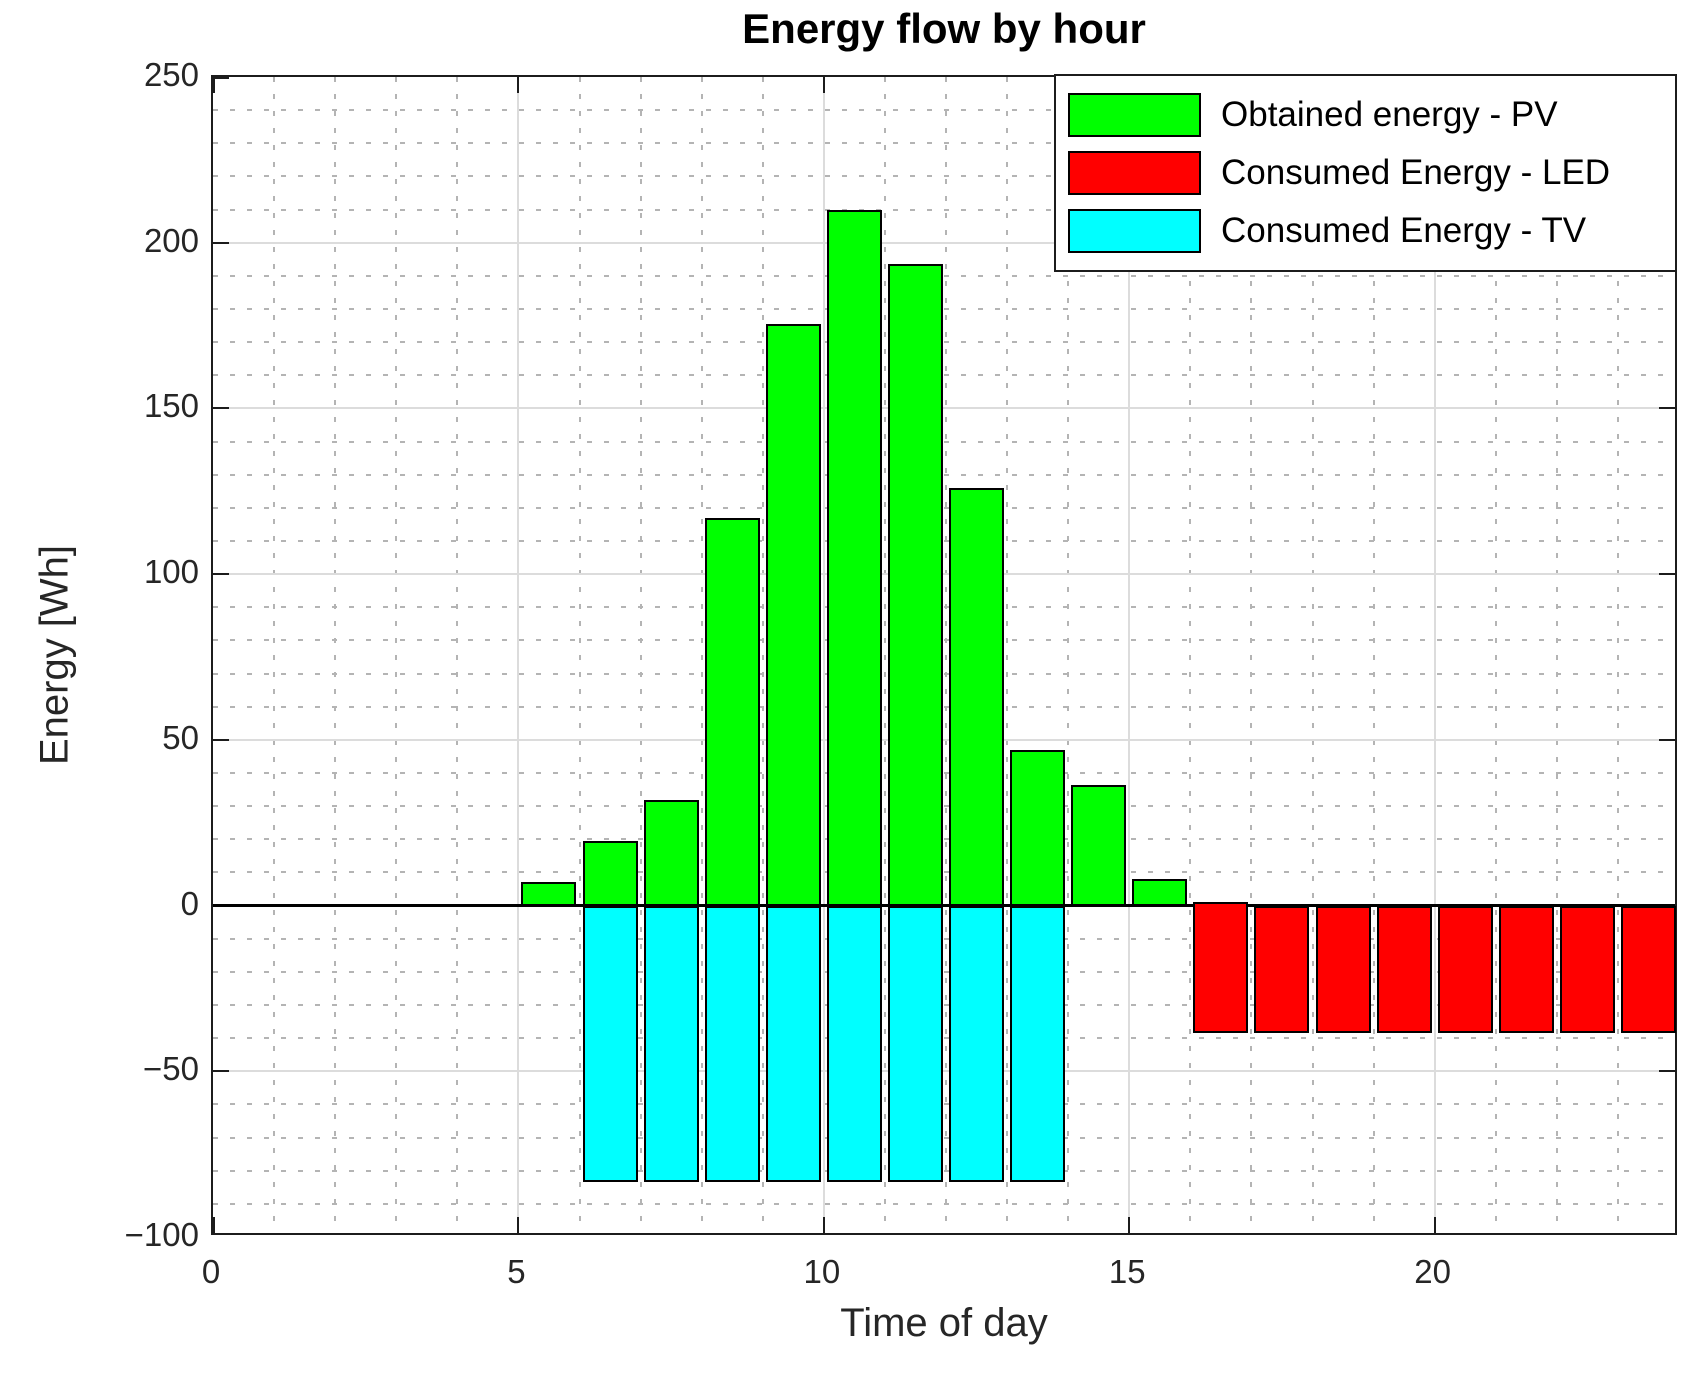  Describe the element at coordinates (1365, 115) in the screenshot. I see `legend-row: Obtained energy - PV` at that location.